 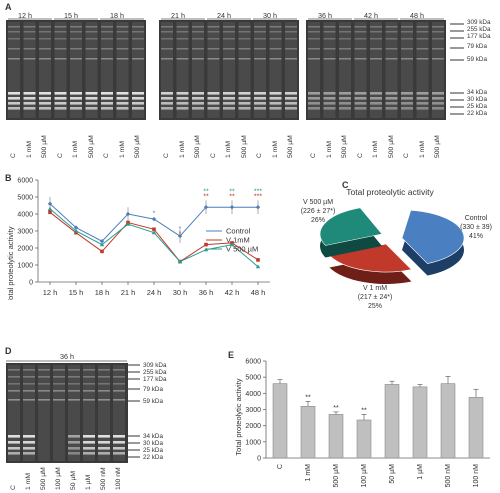 I want to click on bar, so click(x=392, y=421).